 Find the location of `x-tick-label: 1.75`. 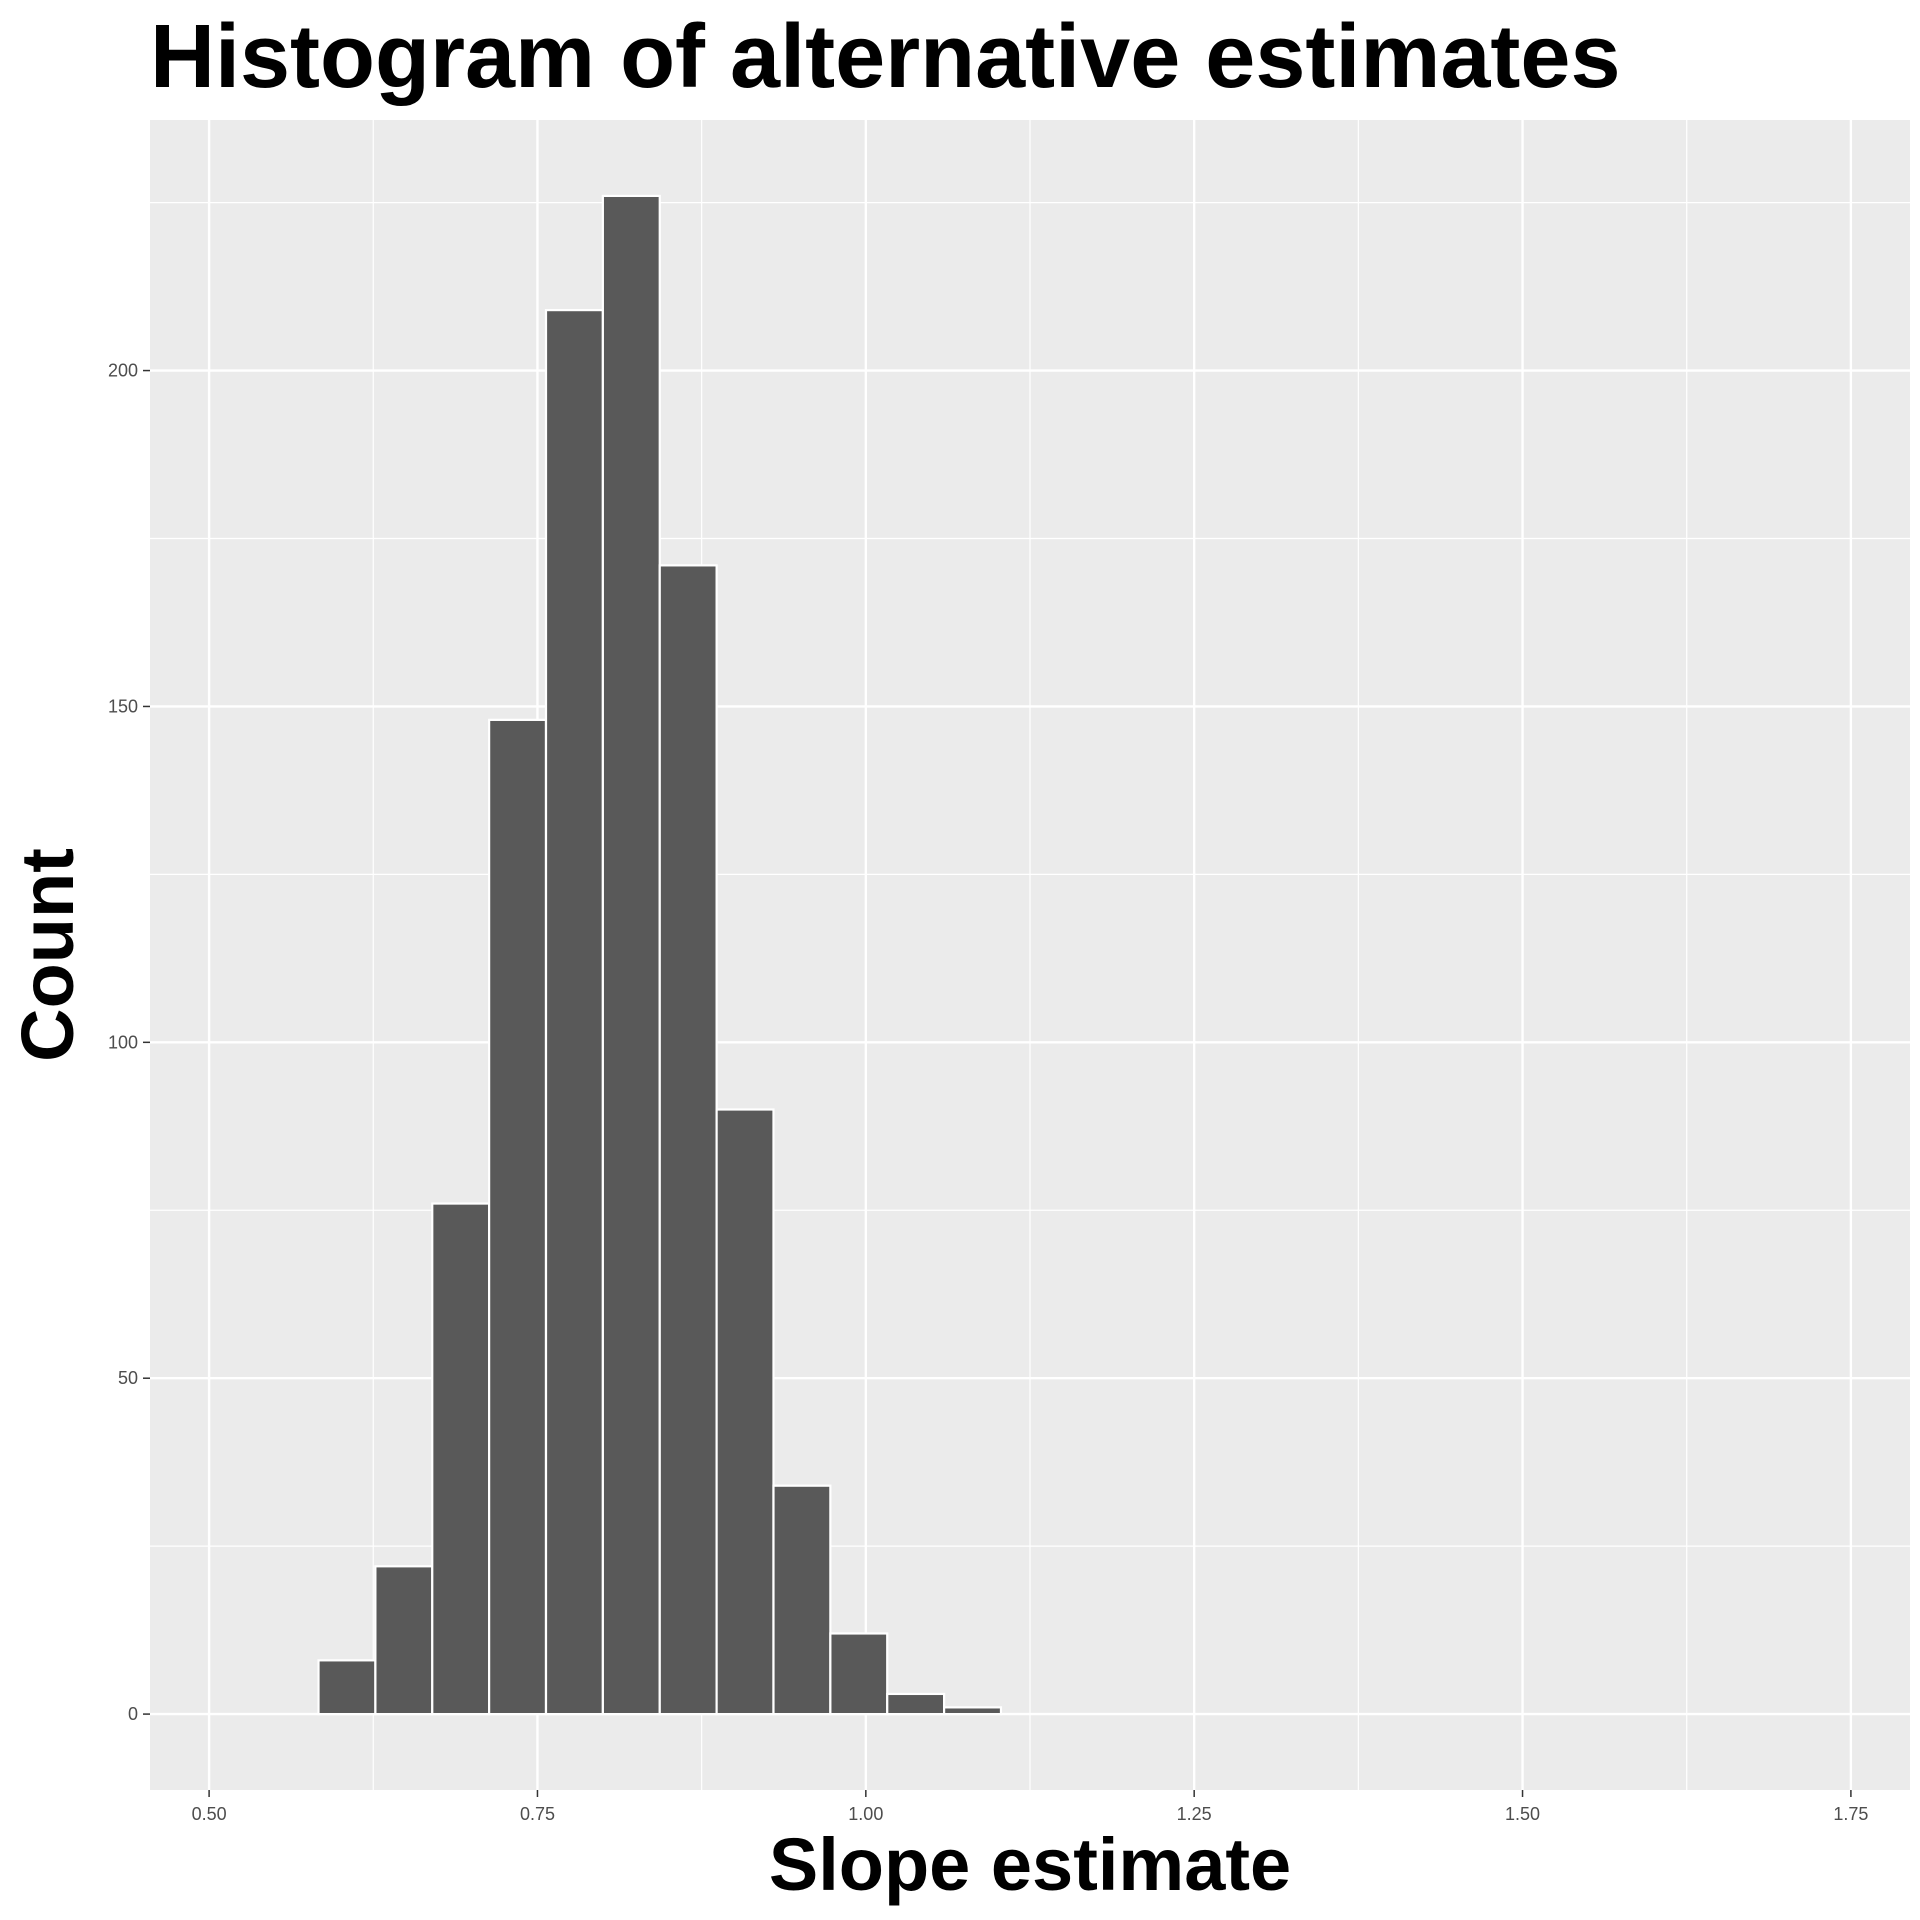

x-tick-label: 1.75 is located at coordinates (1850, 1814).